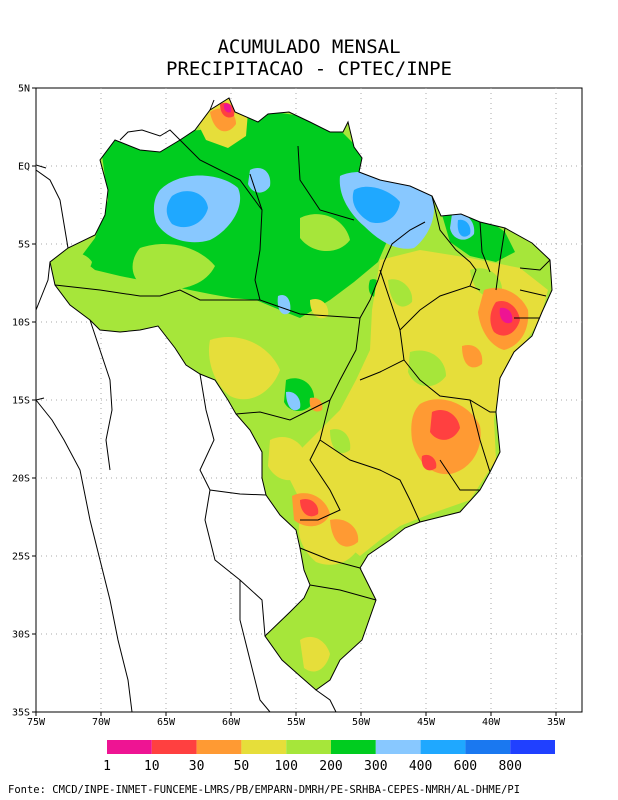 Image resolution: width=618 pixels, height=800 pixels. I want to click on legend-label: 100, so click(285, 766).